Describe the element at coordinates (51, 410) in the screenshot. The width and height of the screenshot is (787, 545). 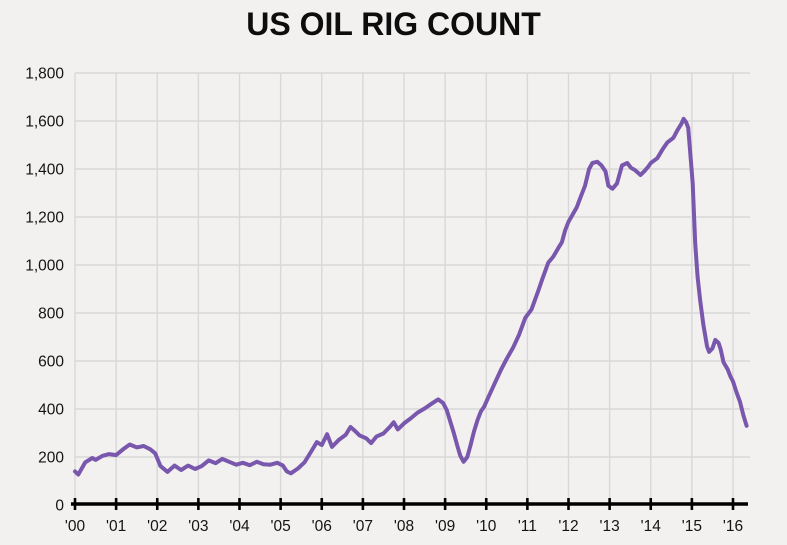
I see `y-tick-label: 400` at that location.